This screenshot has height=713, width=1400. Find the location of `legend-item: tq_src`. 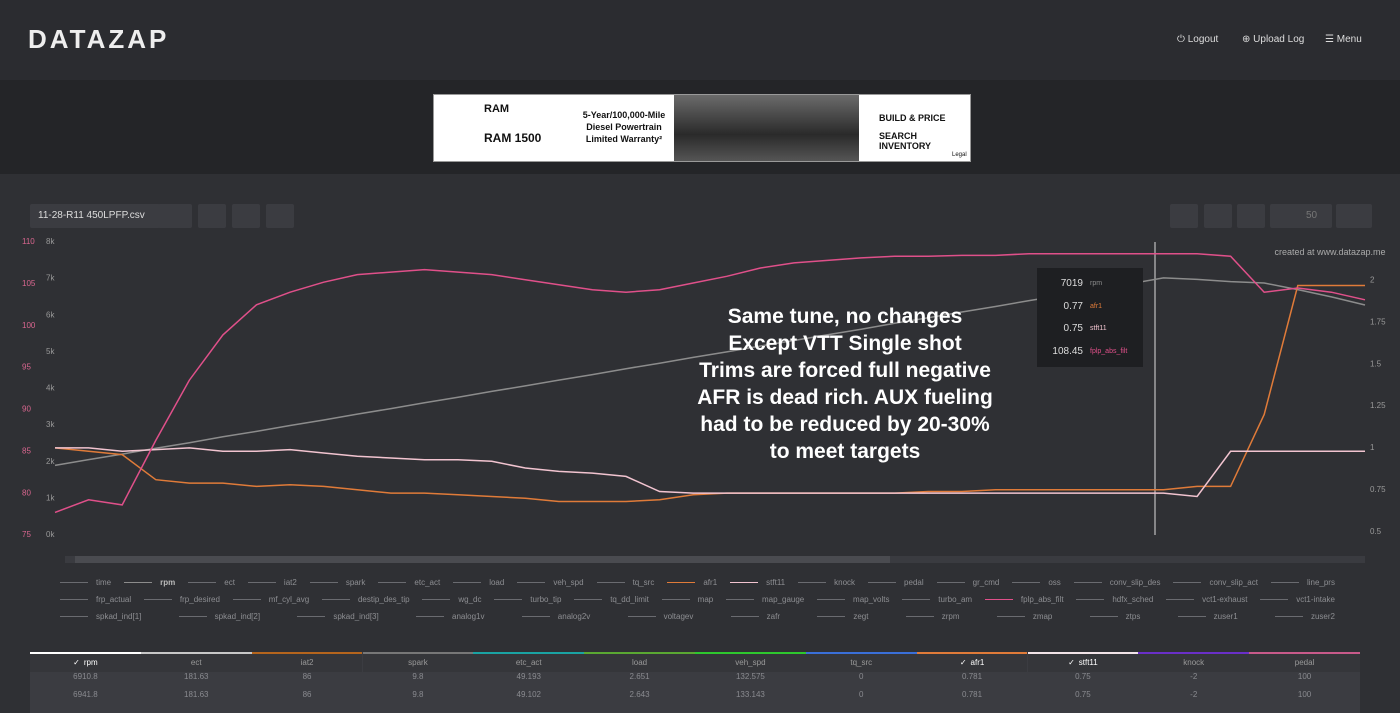

legend-item: tq_src is located at coordinates (625, 582).